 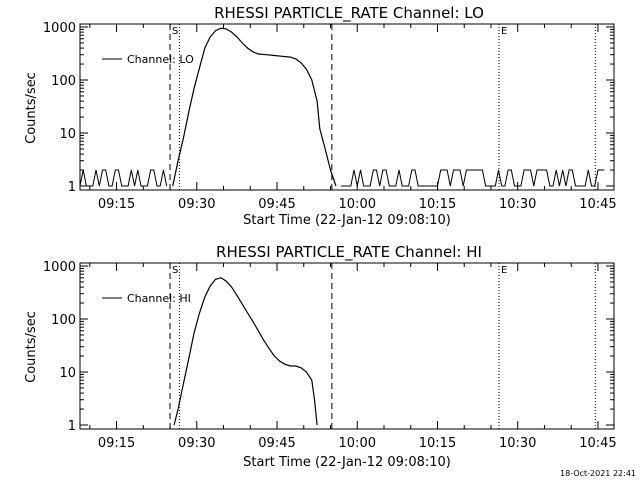 I want to click on series-line-lo, so click(x=254, y=107).